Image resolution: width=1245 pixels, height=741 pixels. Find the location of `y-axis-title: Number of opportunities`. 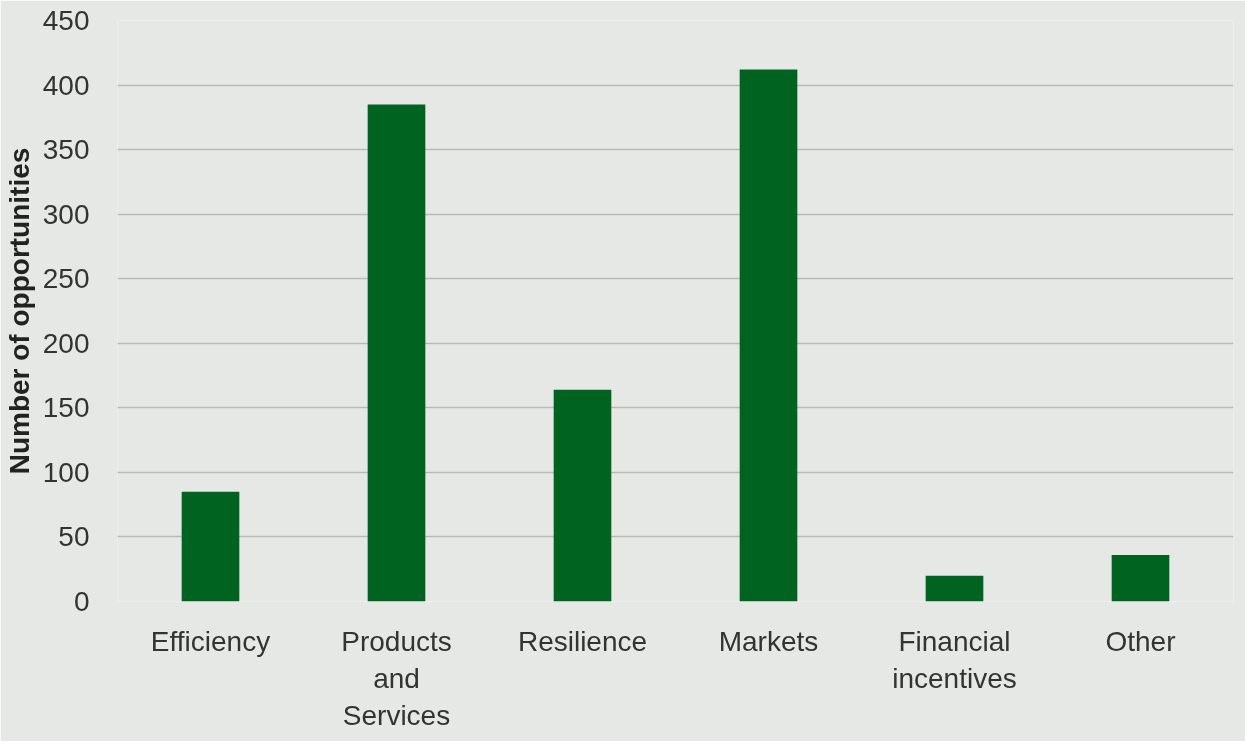

y-axis-title: Number of opportunities is located at coordinates (19, 311).